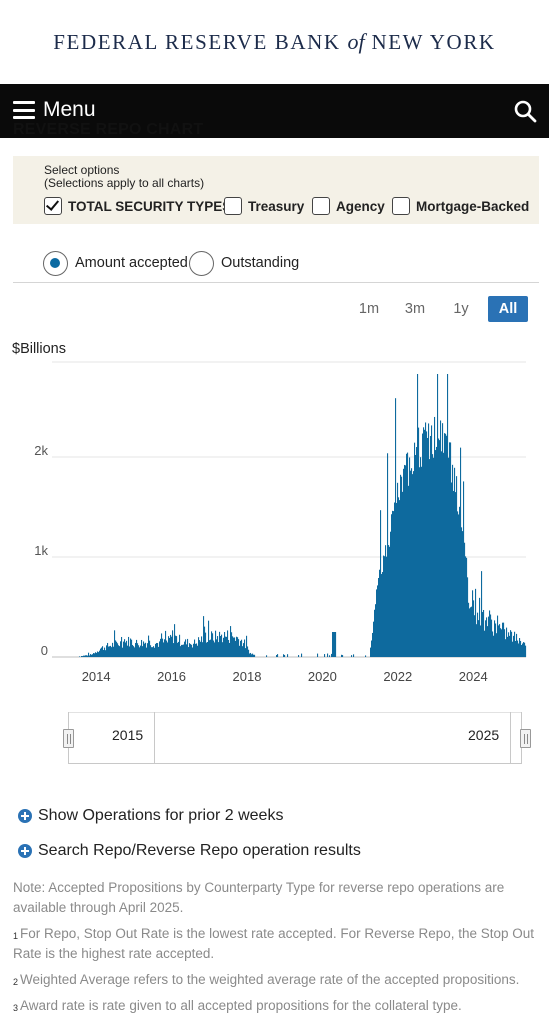  I want to click on navigator-left-handle, so click(68, 738).